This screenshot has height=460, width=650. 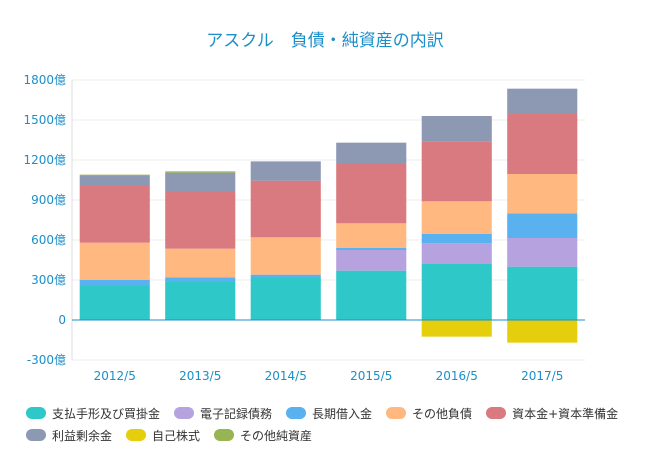 What do you see at coordinates (565, 413) in the screenshot?
I see `legend-label: 資本金+資本準備金` at bounding box center [565, 413].